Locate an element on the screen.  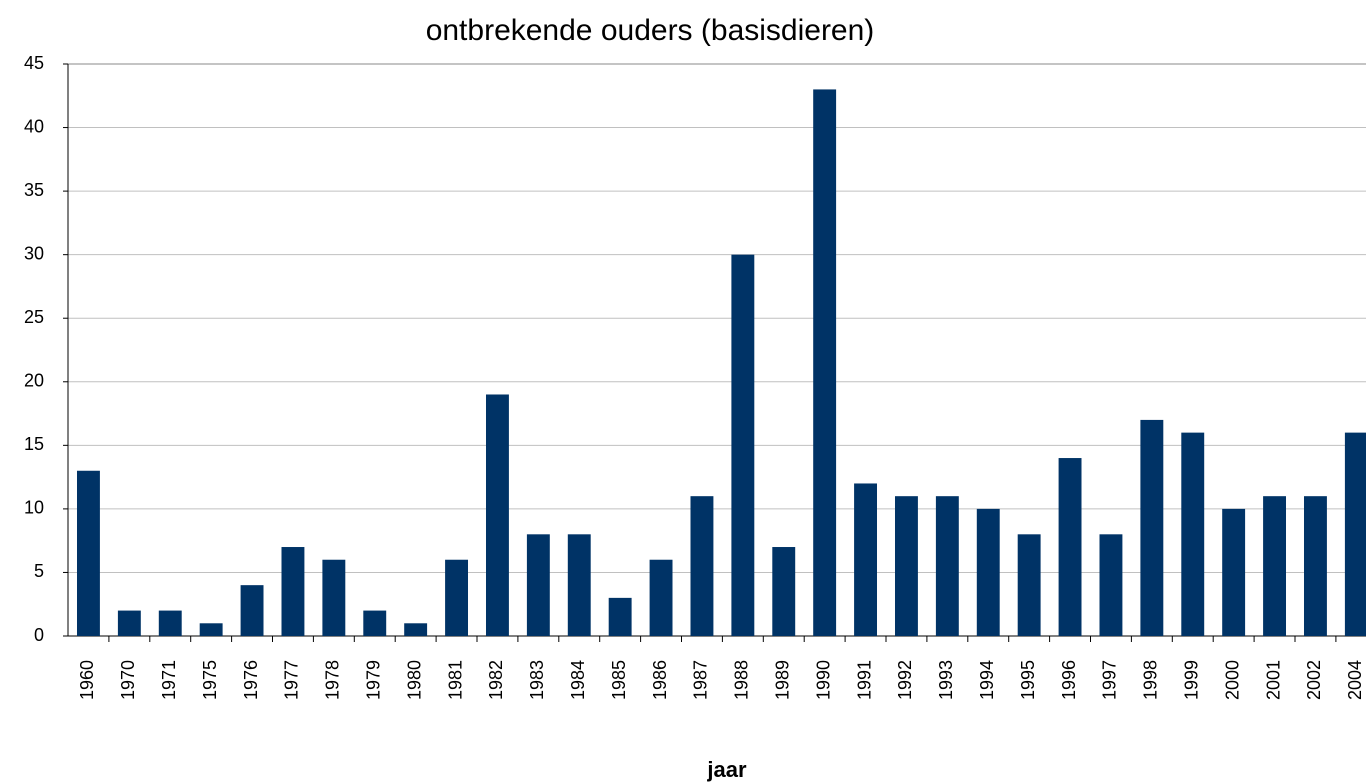
x-tick-label: 1970 is located at coordinates (128, 680).